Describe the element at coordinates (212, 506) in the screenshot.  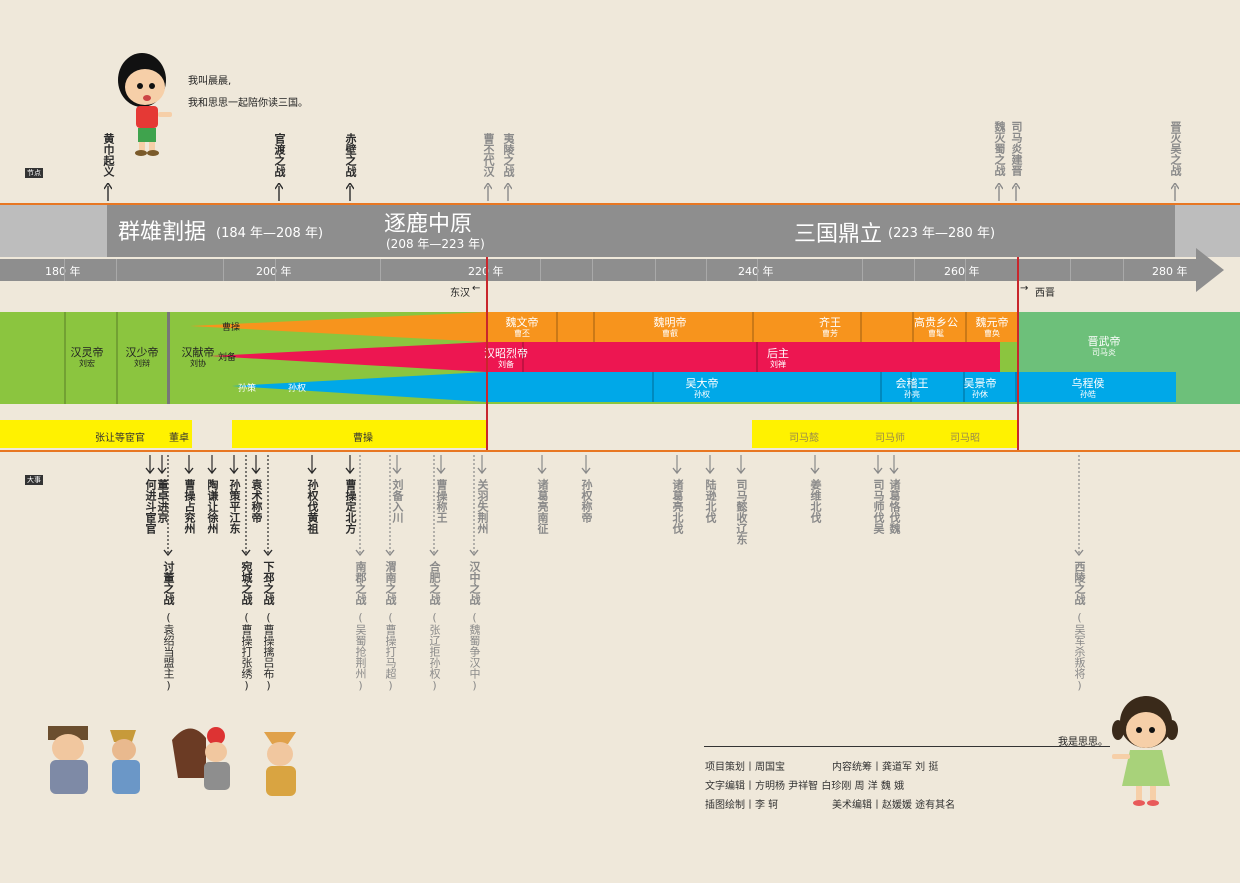
I see `affair-label: 陶谦让徐州` at that location.